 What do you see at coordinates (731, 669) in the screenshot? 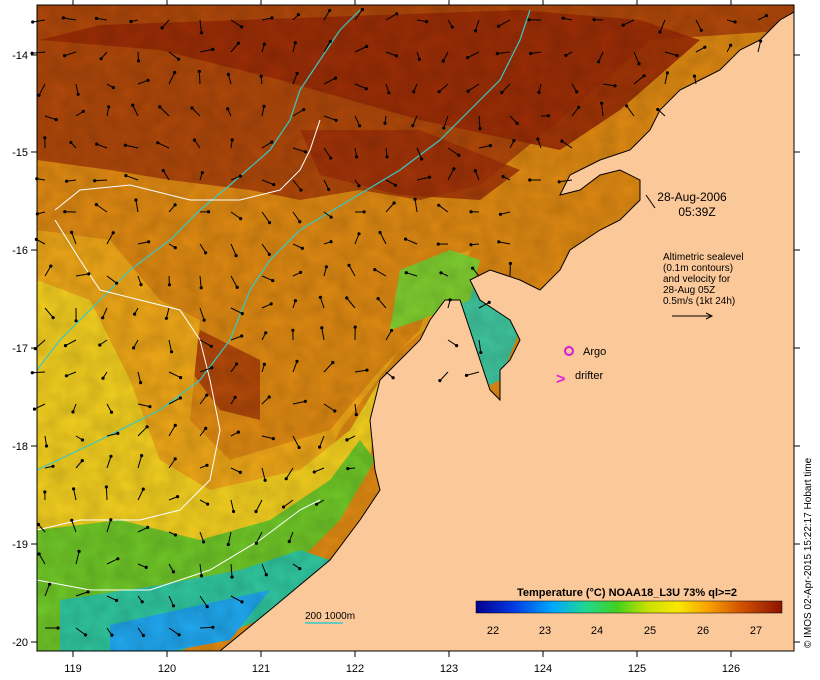
I see `lon-tick-label: 126` at bounding box center [731, 669].